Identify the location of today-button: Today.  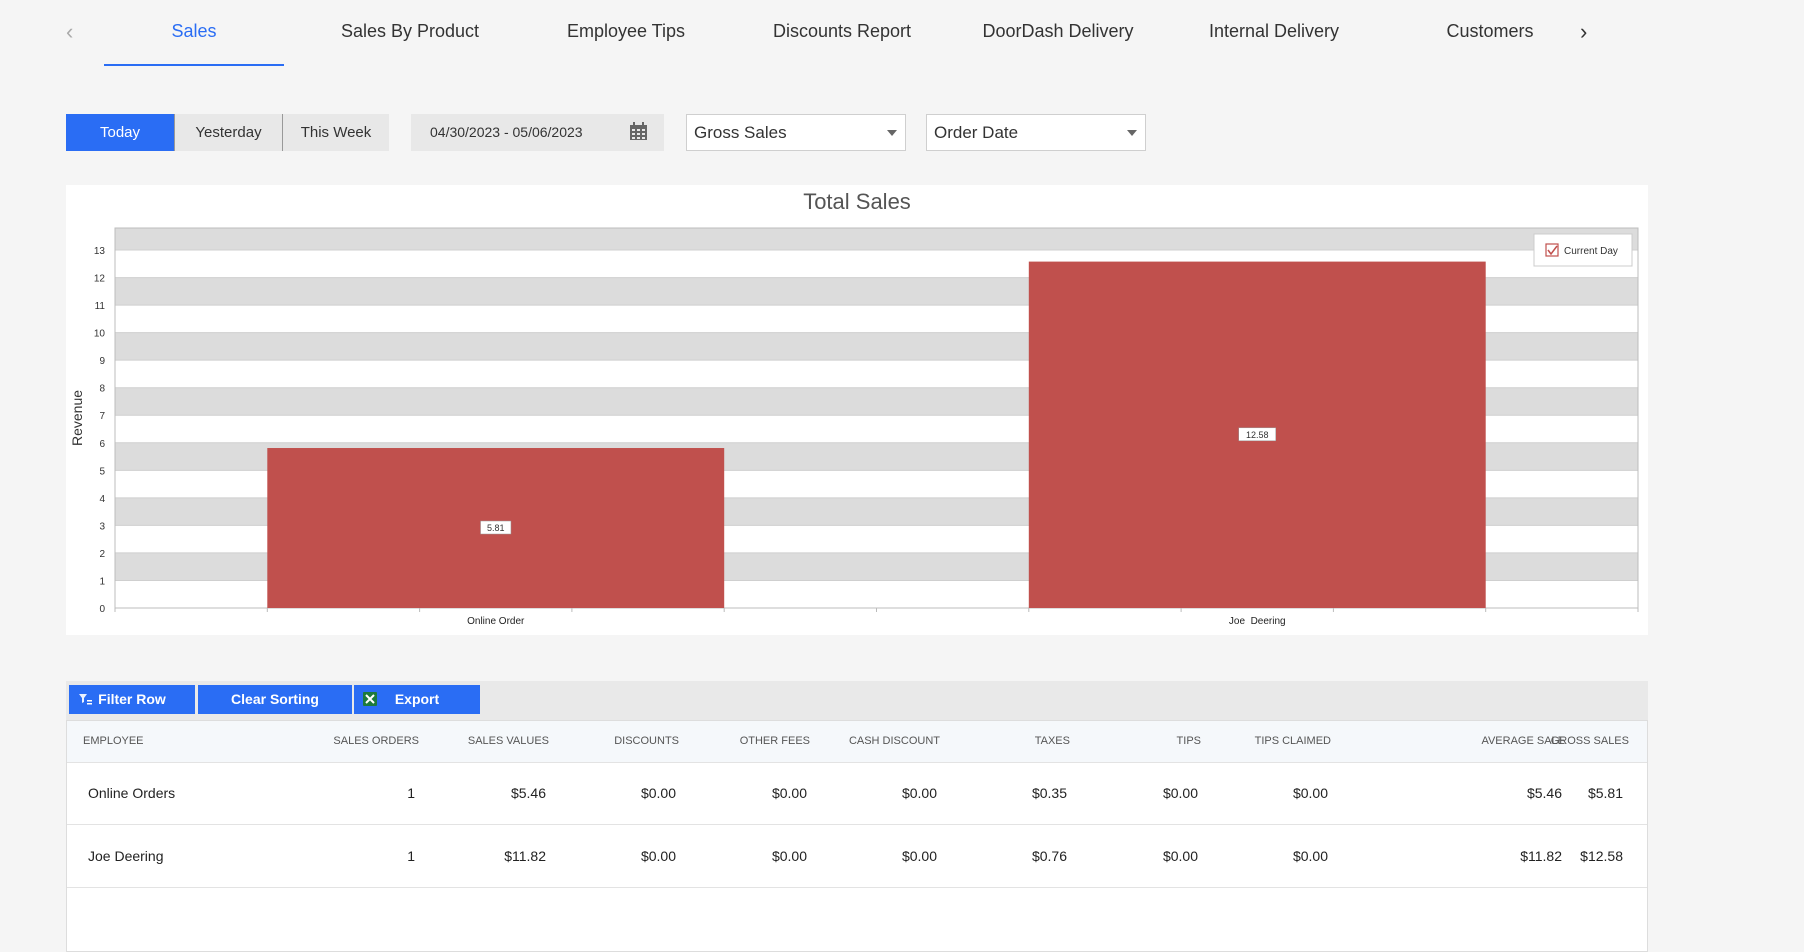
(120, 132).